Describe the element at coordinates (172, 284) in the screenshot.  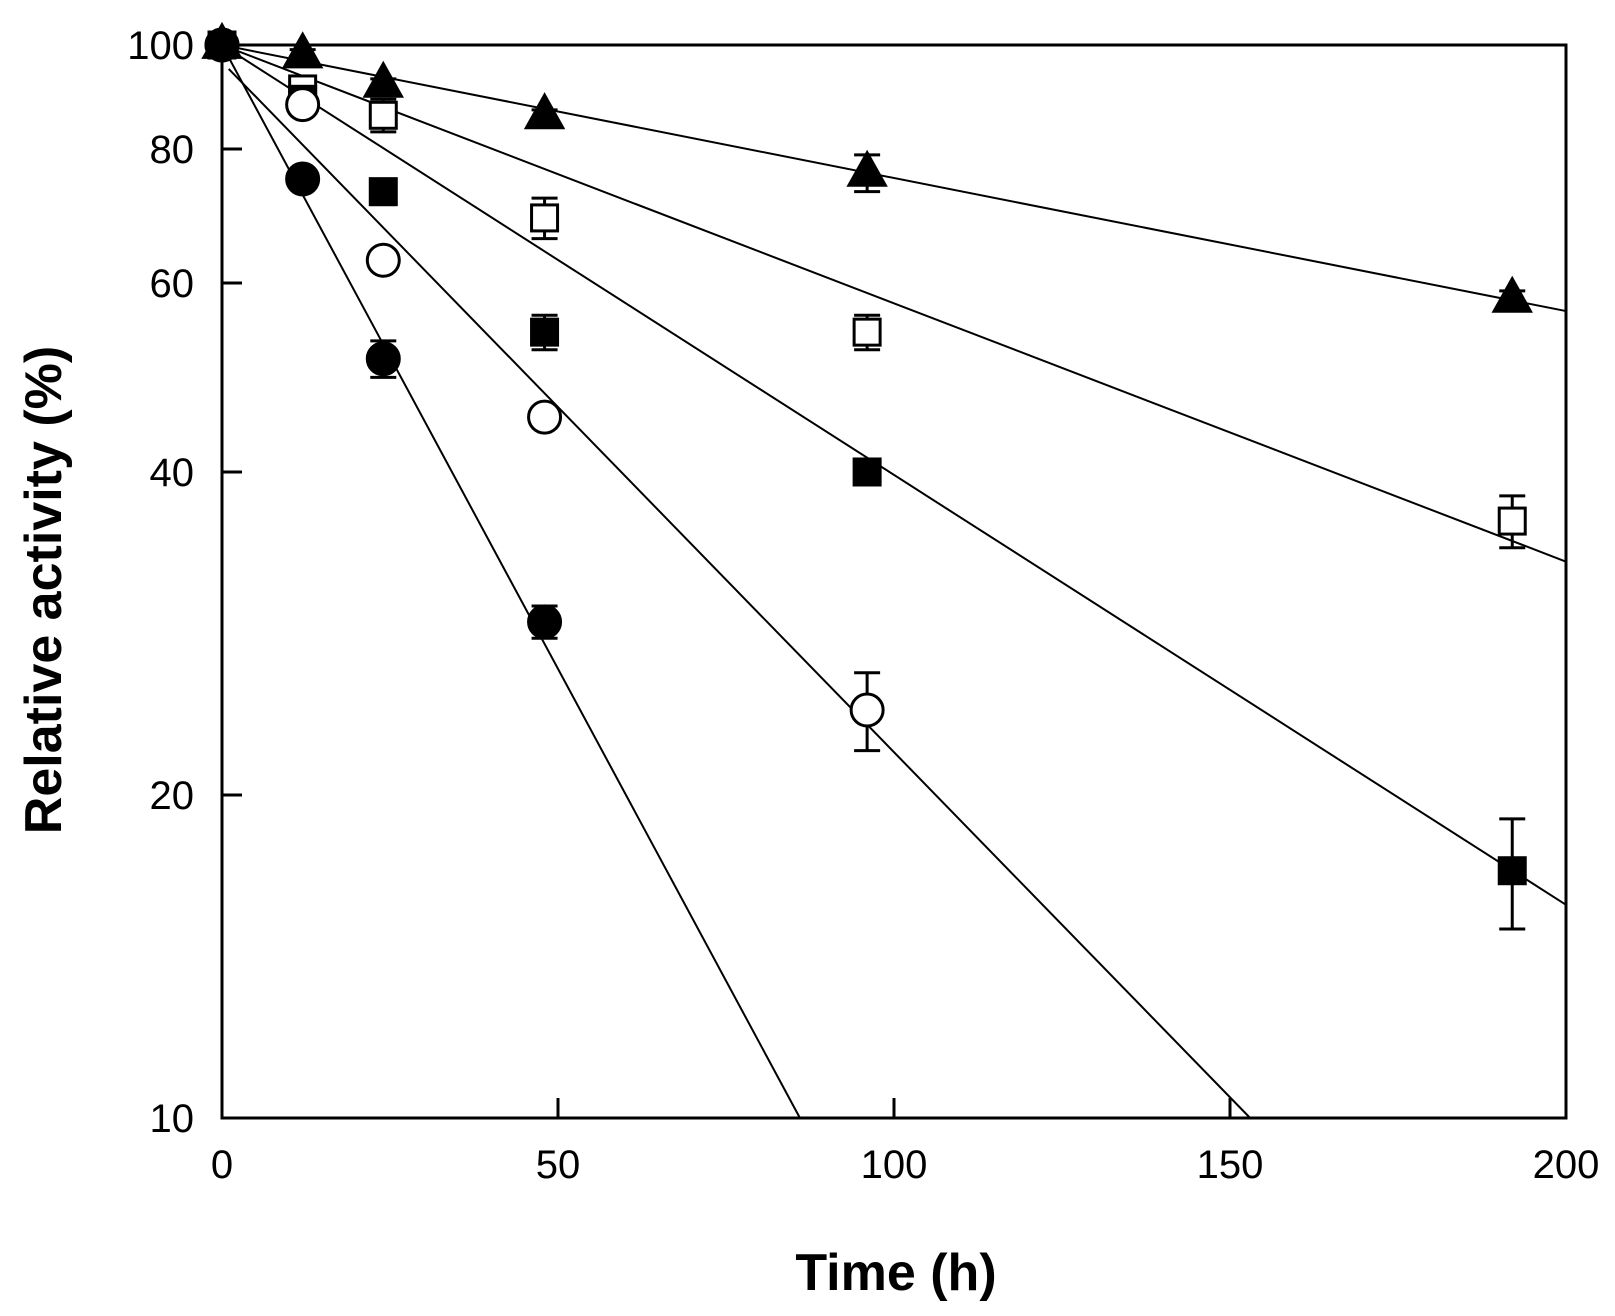
I see `y-tick-label: 60` at that location.